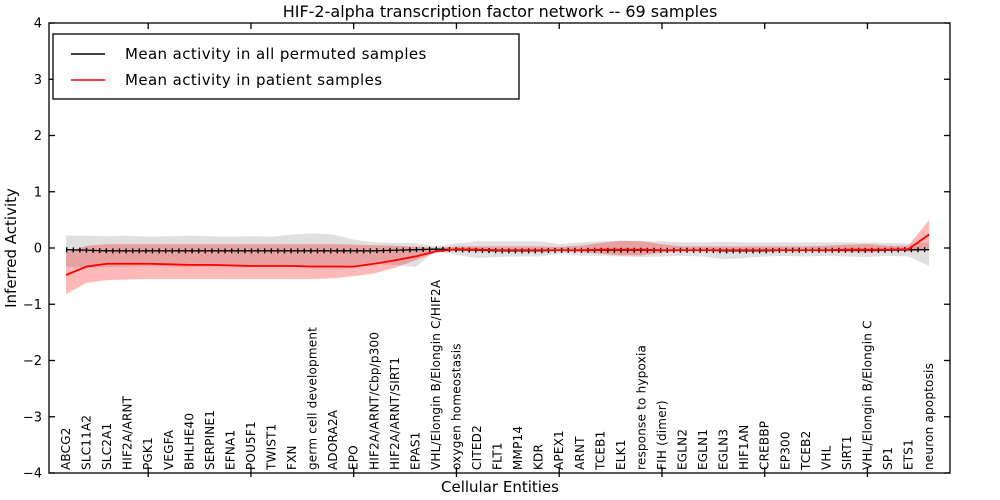 Image resolution: width=1000 pixels, height=500 pixels. I want to click on legend-label-permuted: Mean activity in all permuted samples, so click(276, 54).